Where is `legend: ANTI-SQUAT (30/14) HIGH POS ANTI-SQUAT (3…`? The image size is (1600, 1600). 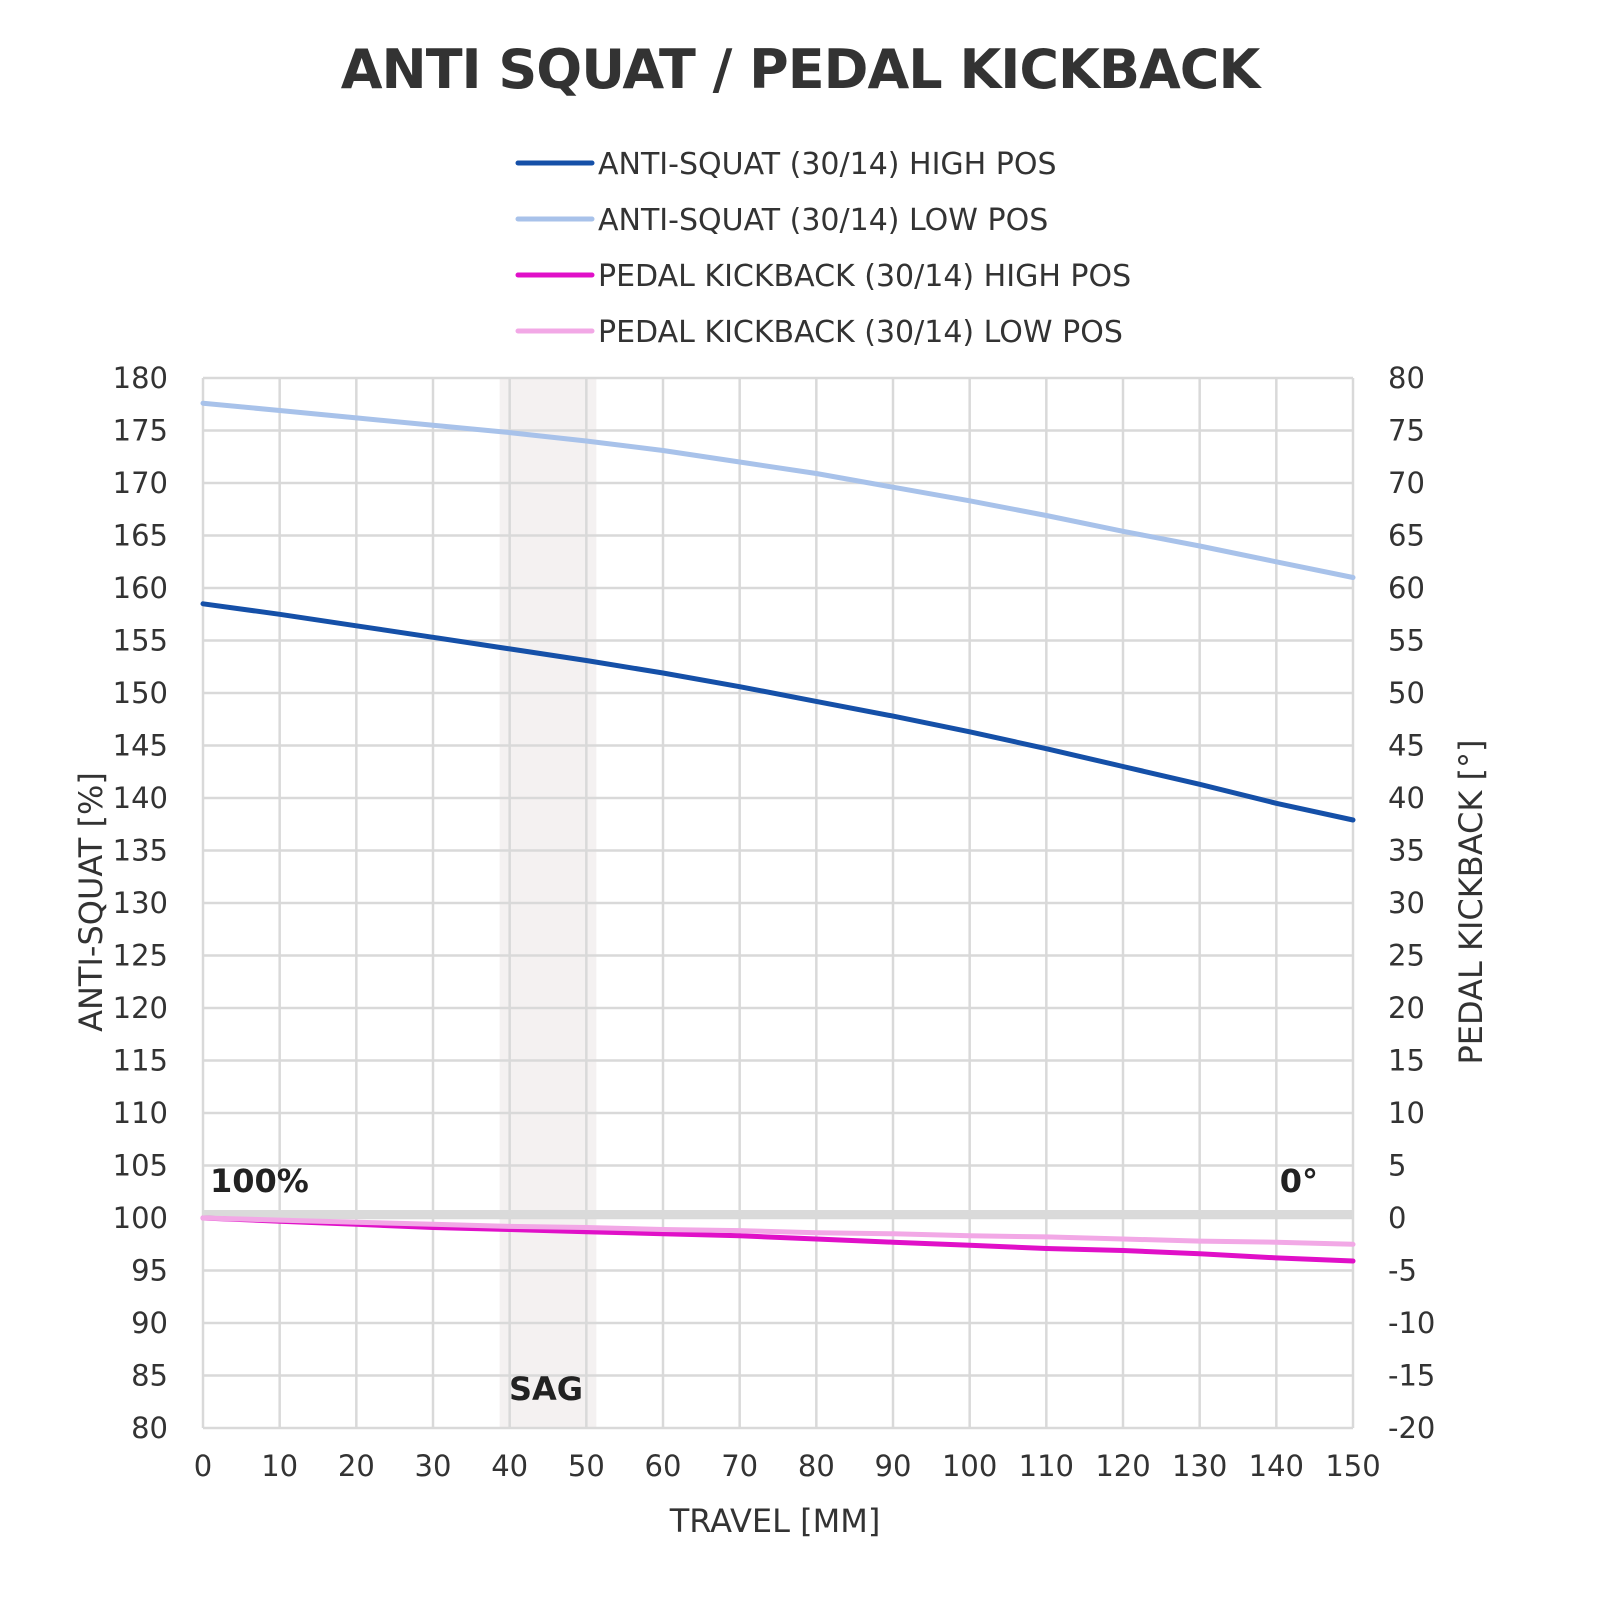
legend: ANTI-SQUAT (30/14) HIGH POS ANTI-SQUAT (3… is located at coordinates (823, 248).